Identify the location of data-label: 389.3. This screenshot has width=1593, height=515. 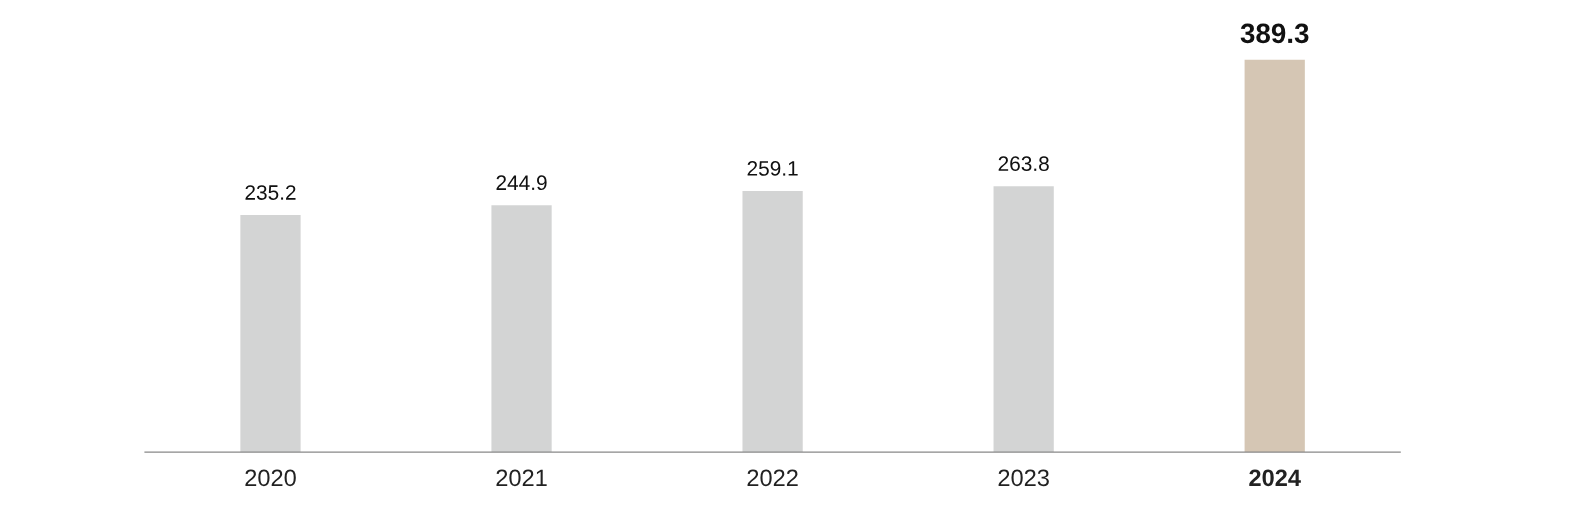
(1274, 33).